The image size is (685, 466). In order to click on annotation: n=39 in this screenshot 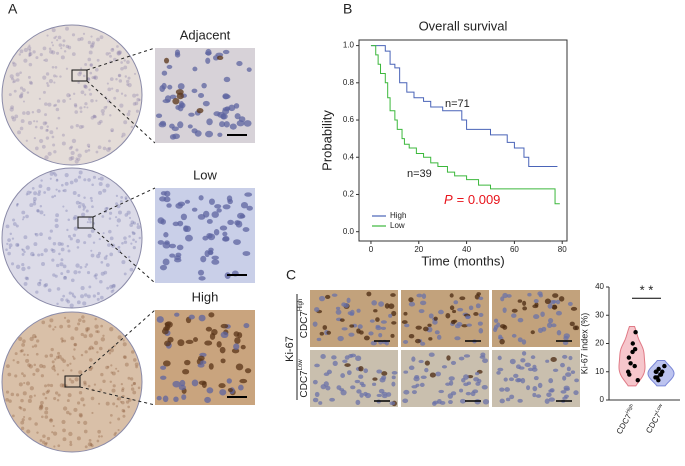, I will do `click(419, 174)`.